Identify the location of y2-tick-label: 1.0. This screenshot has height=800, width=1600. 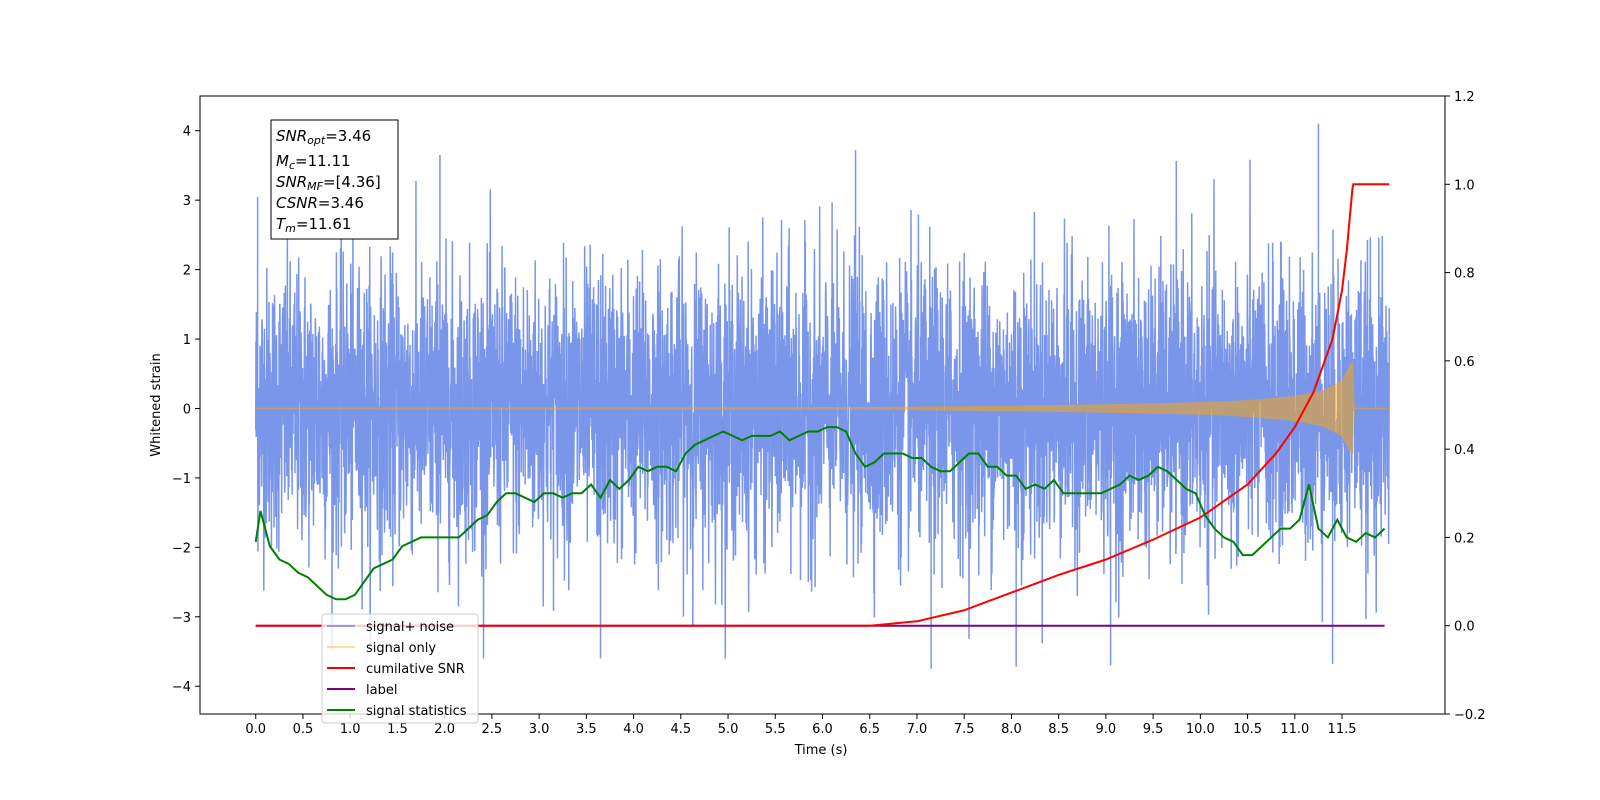
(1464, 185).